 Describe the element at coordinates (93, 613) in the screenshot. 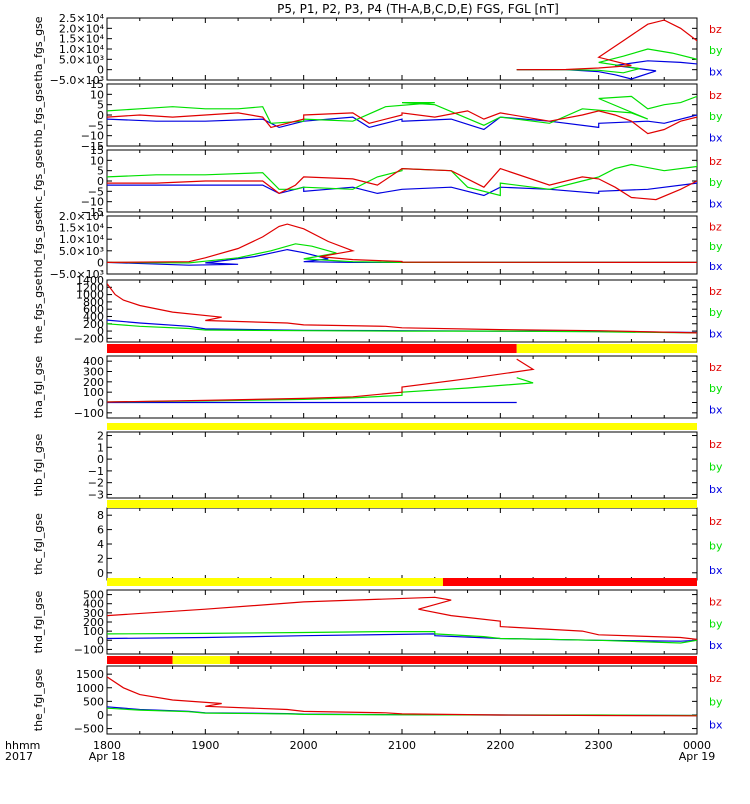

I see `y-tick-label: 300` at that location.